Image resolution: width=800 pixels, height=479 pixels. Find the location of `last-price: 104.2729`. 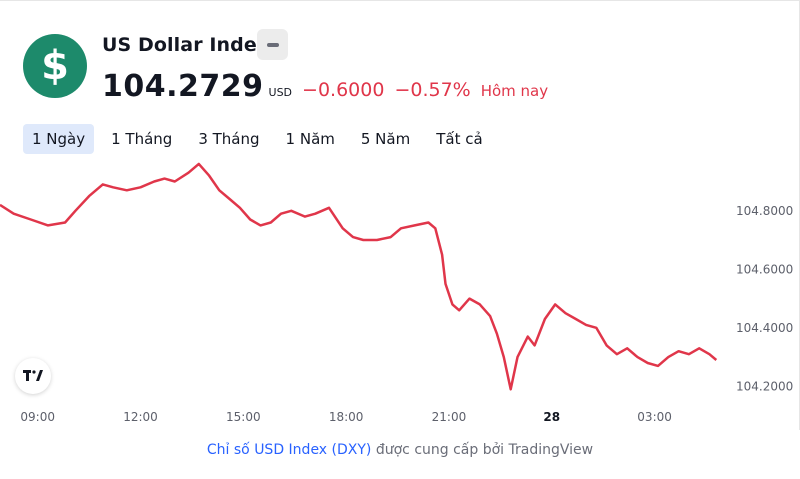

last-price: 104.2729 is located at coordinates (183, 86).